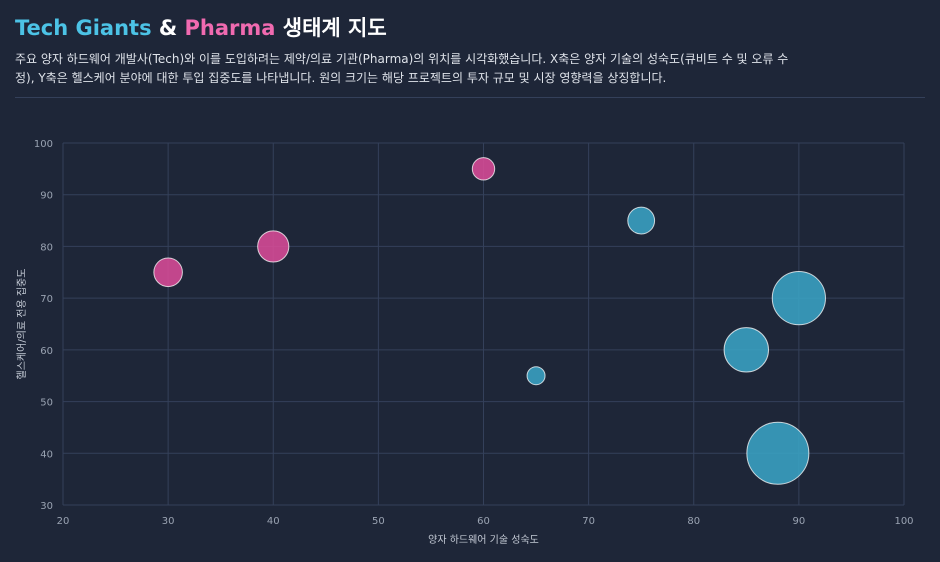  I want to click on header-divider, so click(470, 97).